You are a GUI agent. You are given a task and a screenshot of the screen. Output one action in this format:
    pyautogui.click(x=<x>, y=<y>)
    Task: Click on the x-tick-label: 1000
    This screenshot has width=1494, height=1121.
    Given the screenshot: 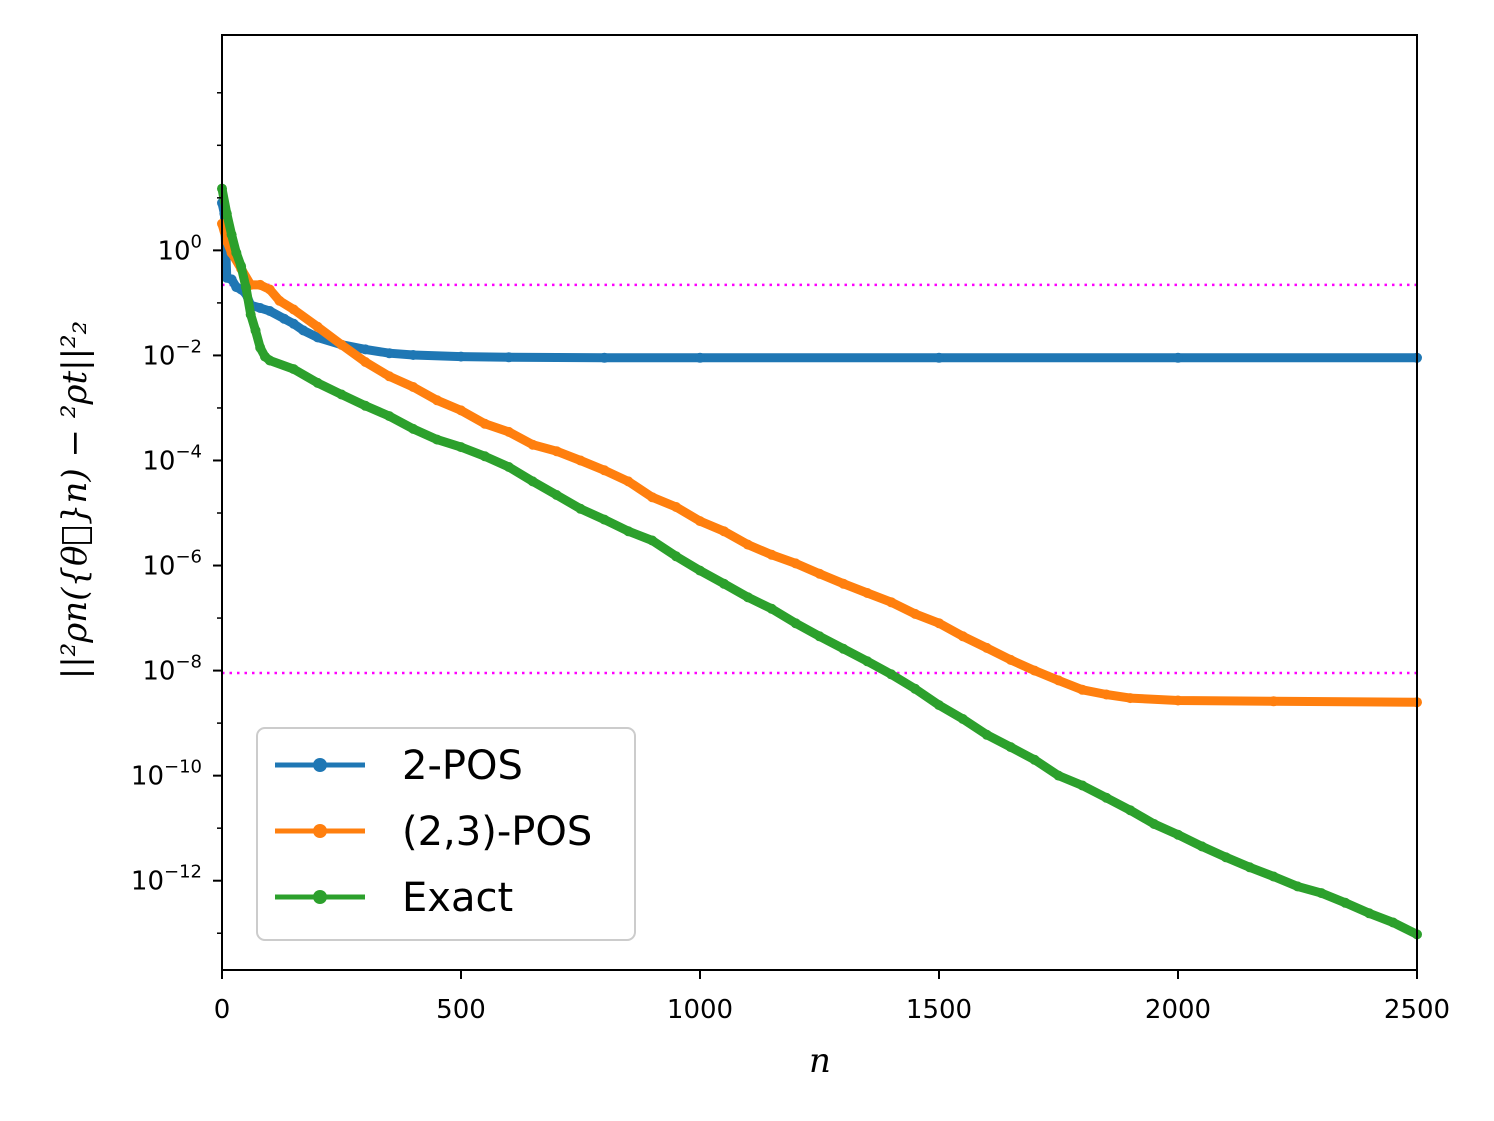 What is the action you would take?
    pyautogui.click(x=700, y=1010)
    